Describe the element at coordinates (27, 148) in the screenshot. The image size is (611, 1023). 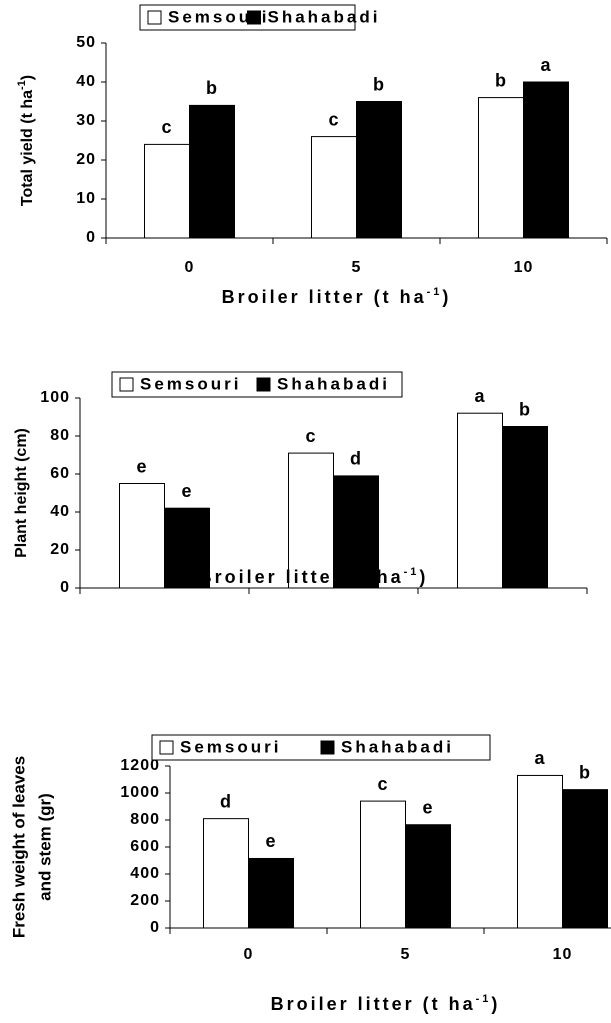
I see `y-axis-label-part: Total yield (t ha` at that location.